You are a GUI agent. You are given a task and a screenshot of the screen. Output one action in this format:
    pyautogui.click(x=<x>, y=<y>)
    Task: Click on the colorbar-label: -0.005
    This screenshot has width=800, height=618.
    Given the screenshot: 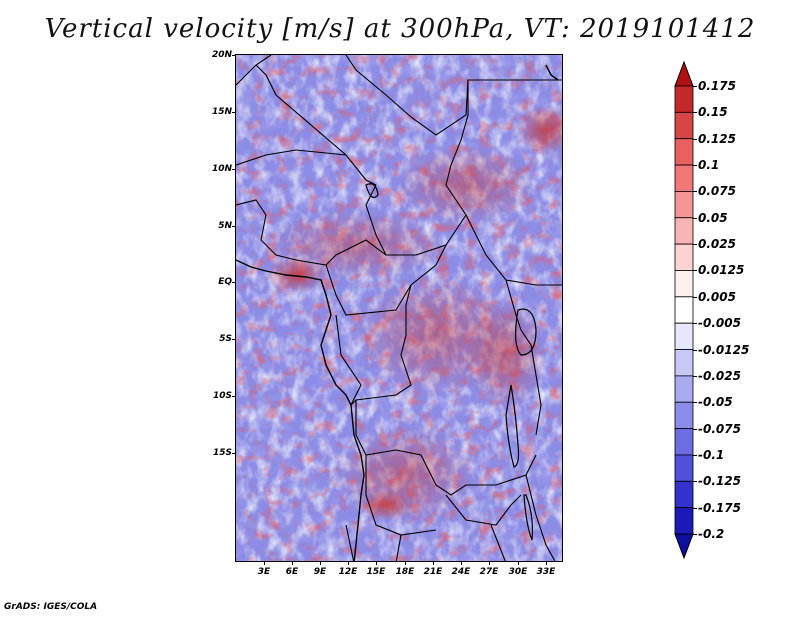 What is the action you would take?
    pyautogui.click(x=719, y=323)
    